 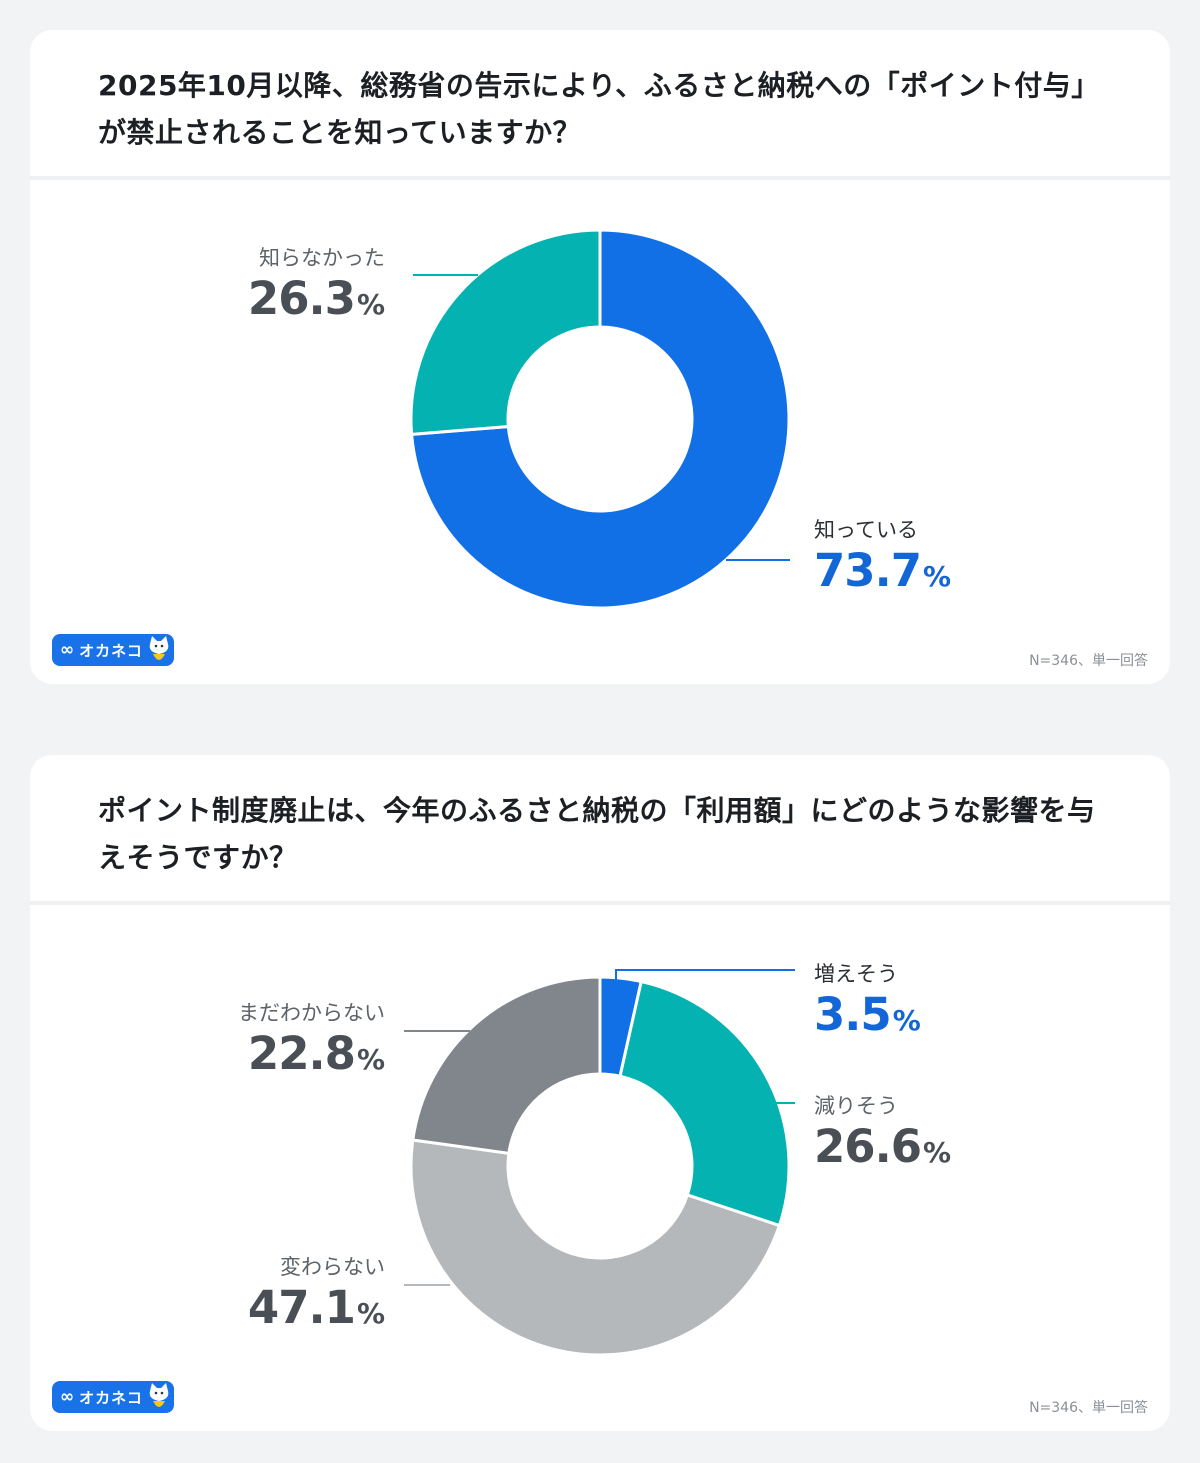 What do you see at coordinates (866, 530) in the screenshot?
I see `slice-label-name: 知っている` at bounding box center [866, 530].